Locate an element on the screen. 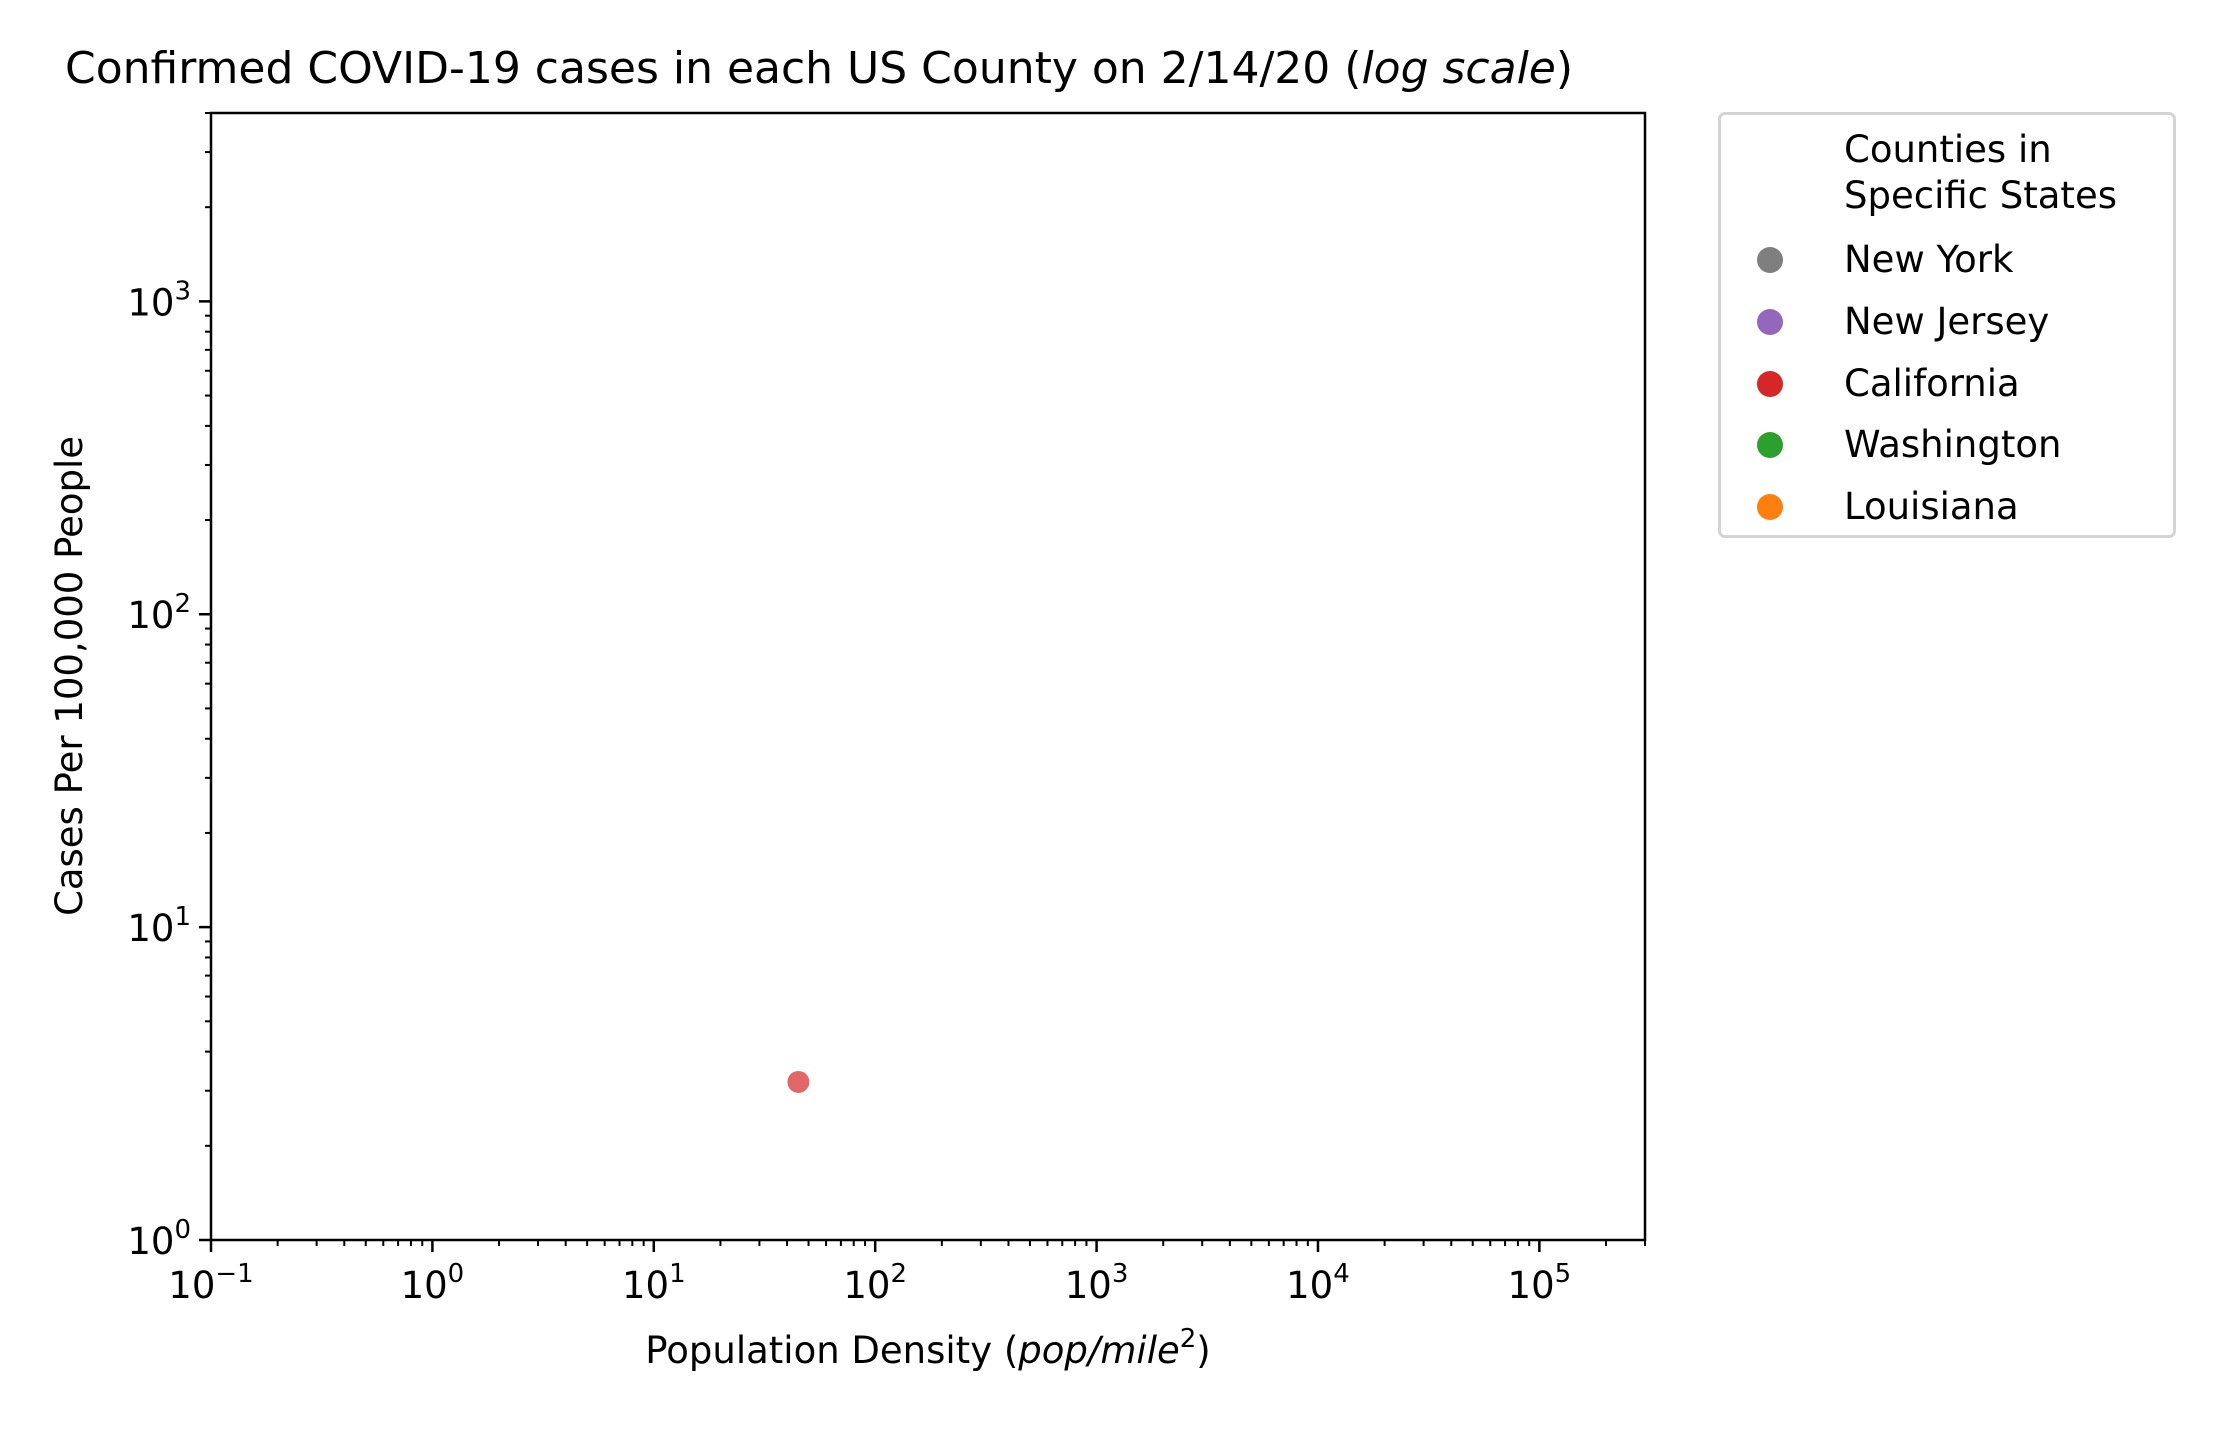  x-tick-label--1: 10⁻¹ is located at coordinates (210, 1283).